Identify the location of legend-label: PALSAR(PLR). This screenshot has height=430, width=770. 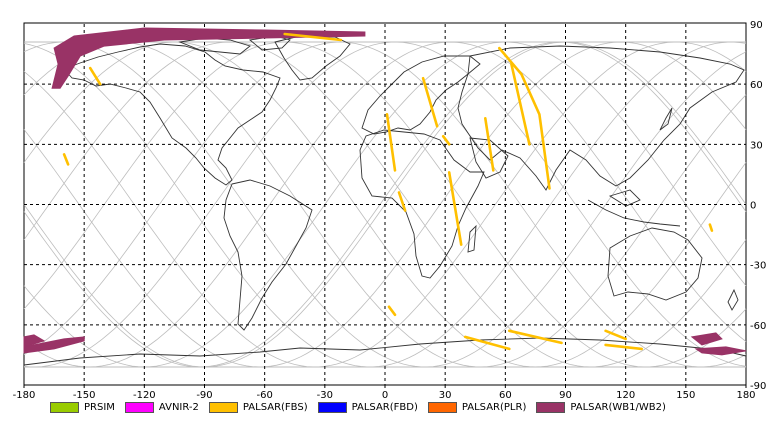
(494, 407).